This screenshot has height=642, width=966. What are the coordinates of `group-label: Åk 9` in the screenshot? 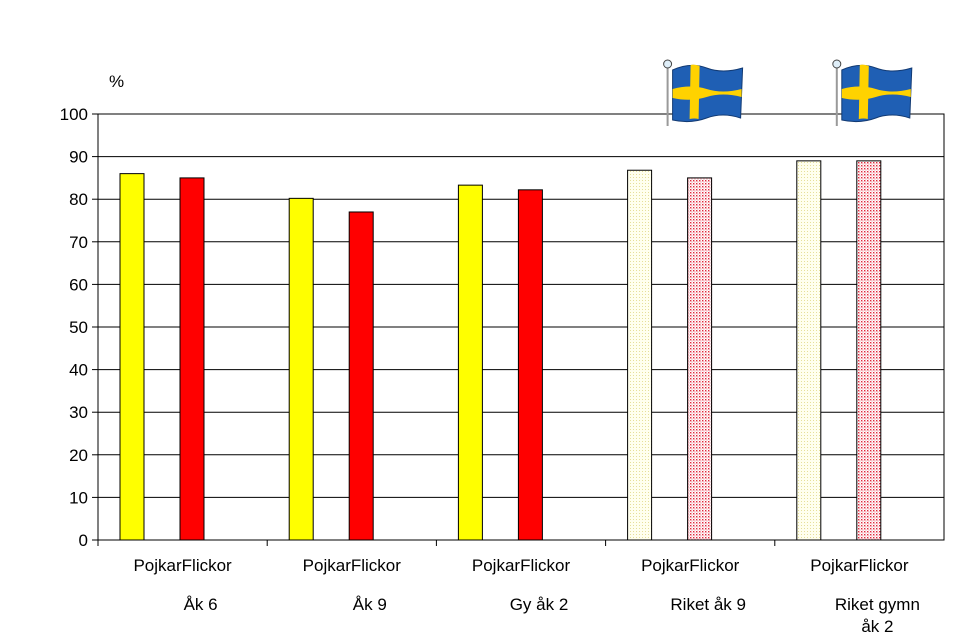 It's located at (370, 604).